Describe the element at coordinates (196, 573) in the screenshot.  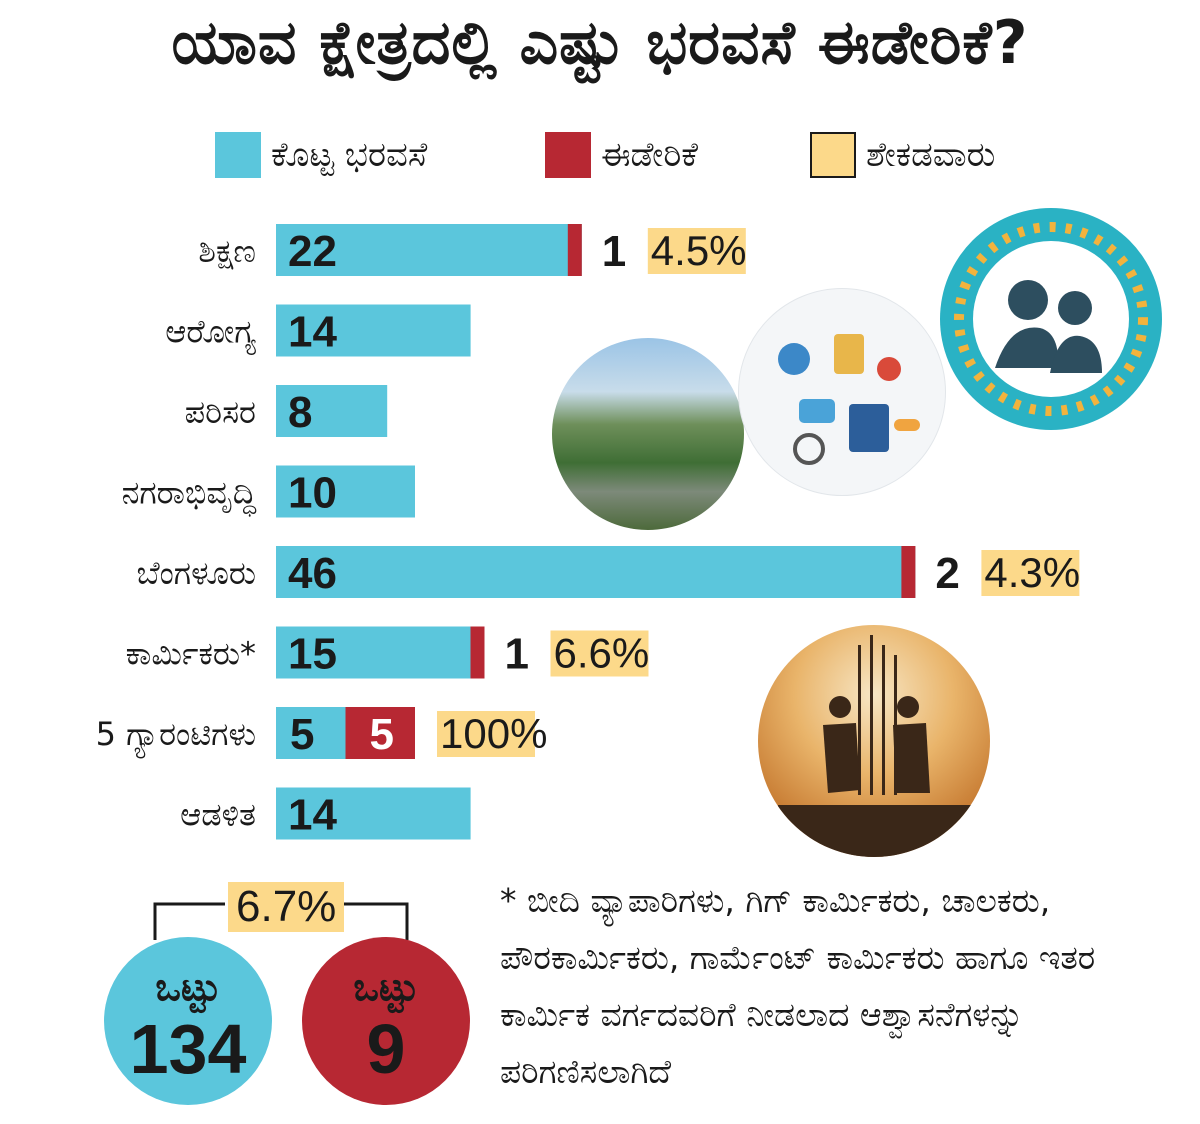
I see `category-label: ಬೆಂಗಳೂರು` at that location.